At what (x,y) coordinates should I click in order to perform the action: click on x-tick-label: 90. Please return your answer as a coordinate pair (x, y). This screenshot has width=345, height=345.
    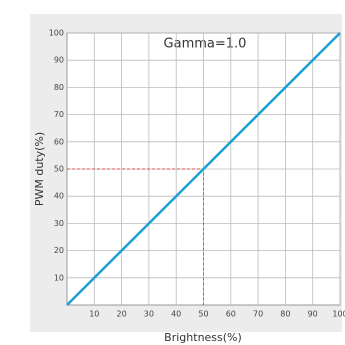
    Looking at the image, I should click on (313, 314).